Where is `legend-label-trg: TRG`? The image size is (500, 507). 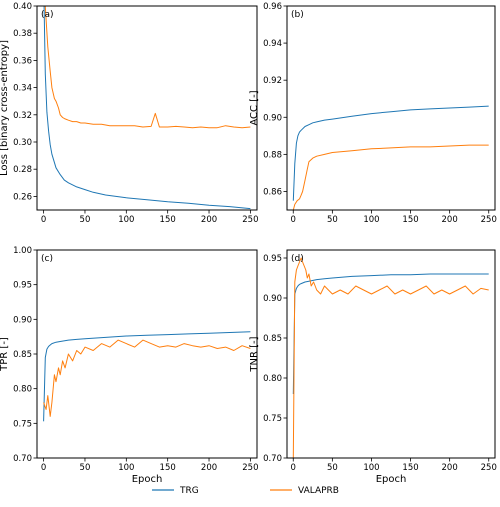 legend-label-trg: TRG is located at coordinates (189, 491).